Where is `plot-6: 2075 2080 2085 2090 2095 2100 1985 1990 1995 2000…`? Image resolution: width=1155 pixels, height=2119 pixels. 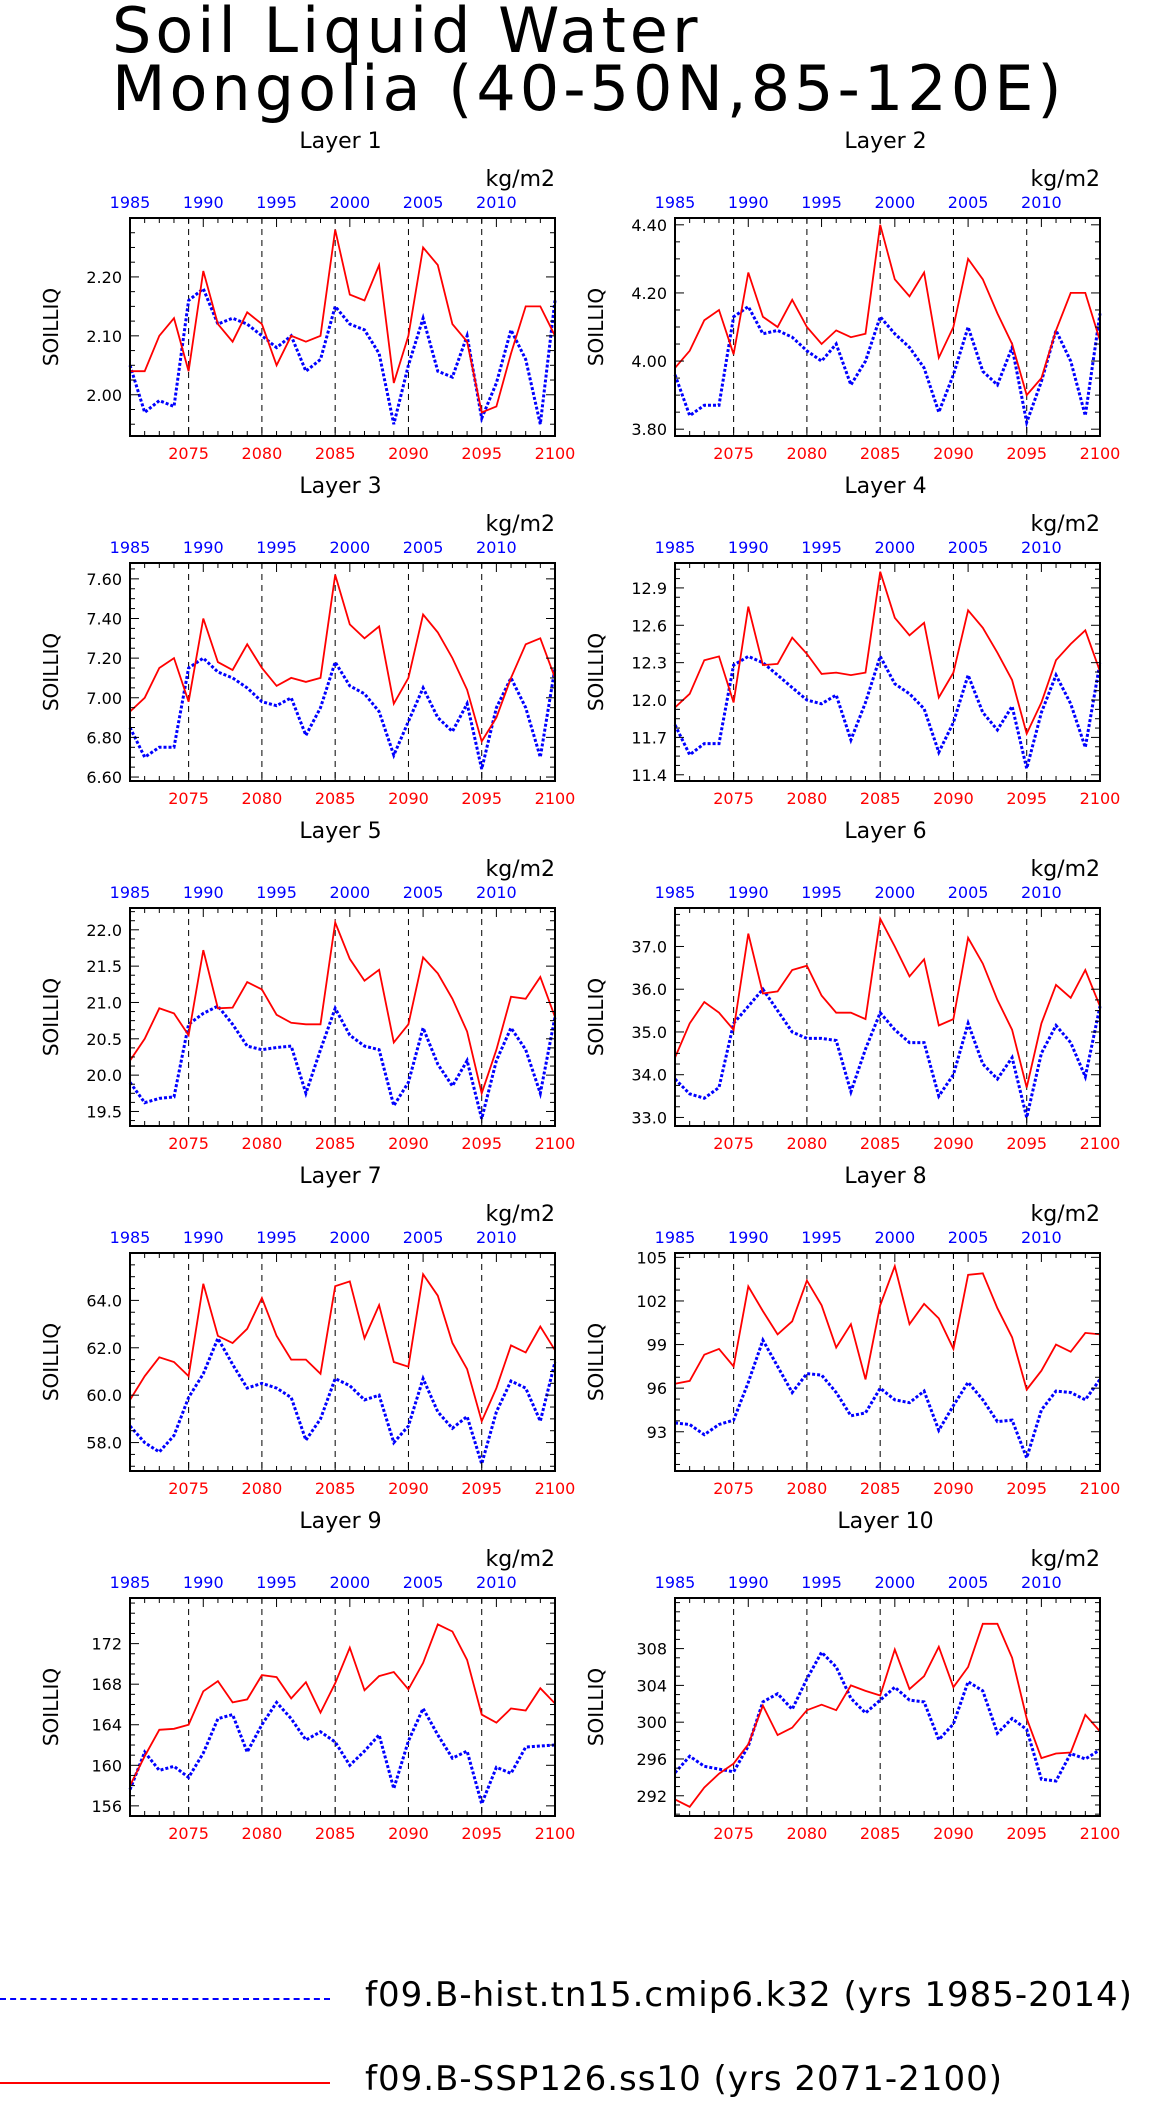
plot-6: 2075 2080 2085 2090 2095 2100 1985 1990 1995 2000… is located at coordinates (852, 986).